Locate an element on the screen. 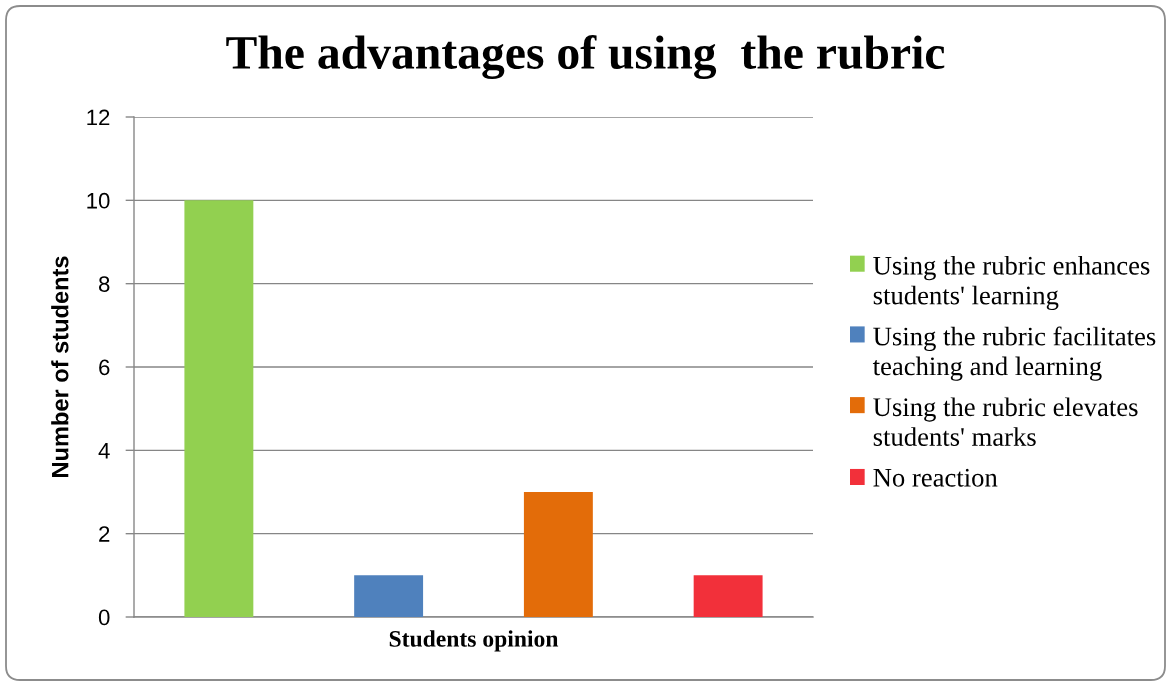  legend-label: Using the rubric elevates students' marks is located at coordinates (1005, 421).